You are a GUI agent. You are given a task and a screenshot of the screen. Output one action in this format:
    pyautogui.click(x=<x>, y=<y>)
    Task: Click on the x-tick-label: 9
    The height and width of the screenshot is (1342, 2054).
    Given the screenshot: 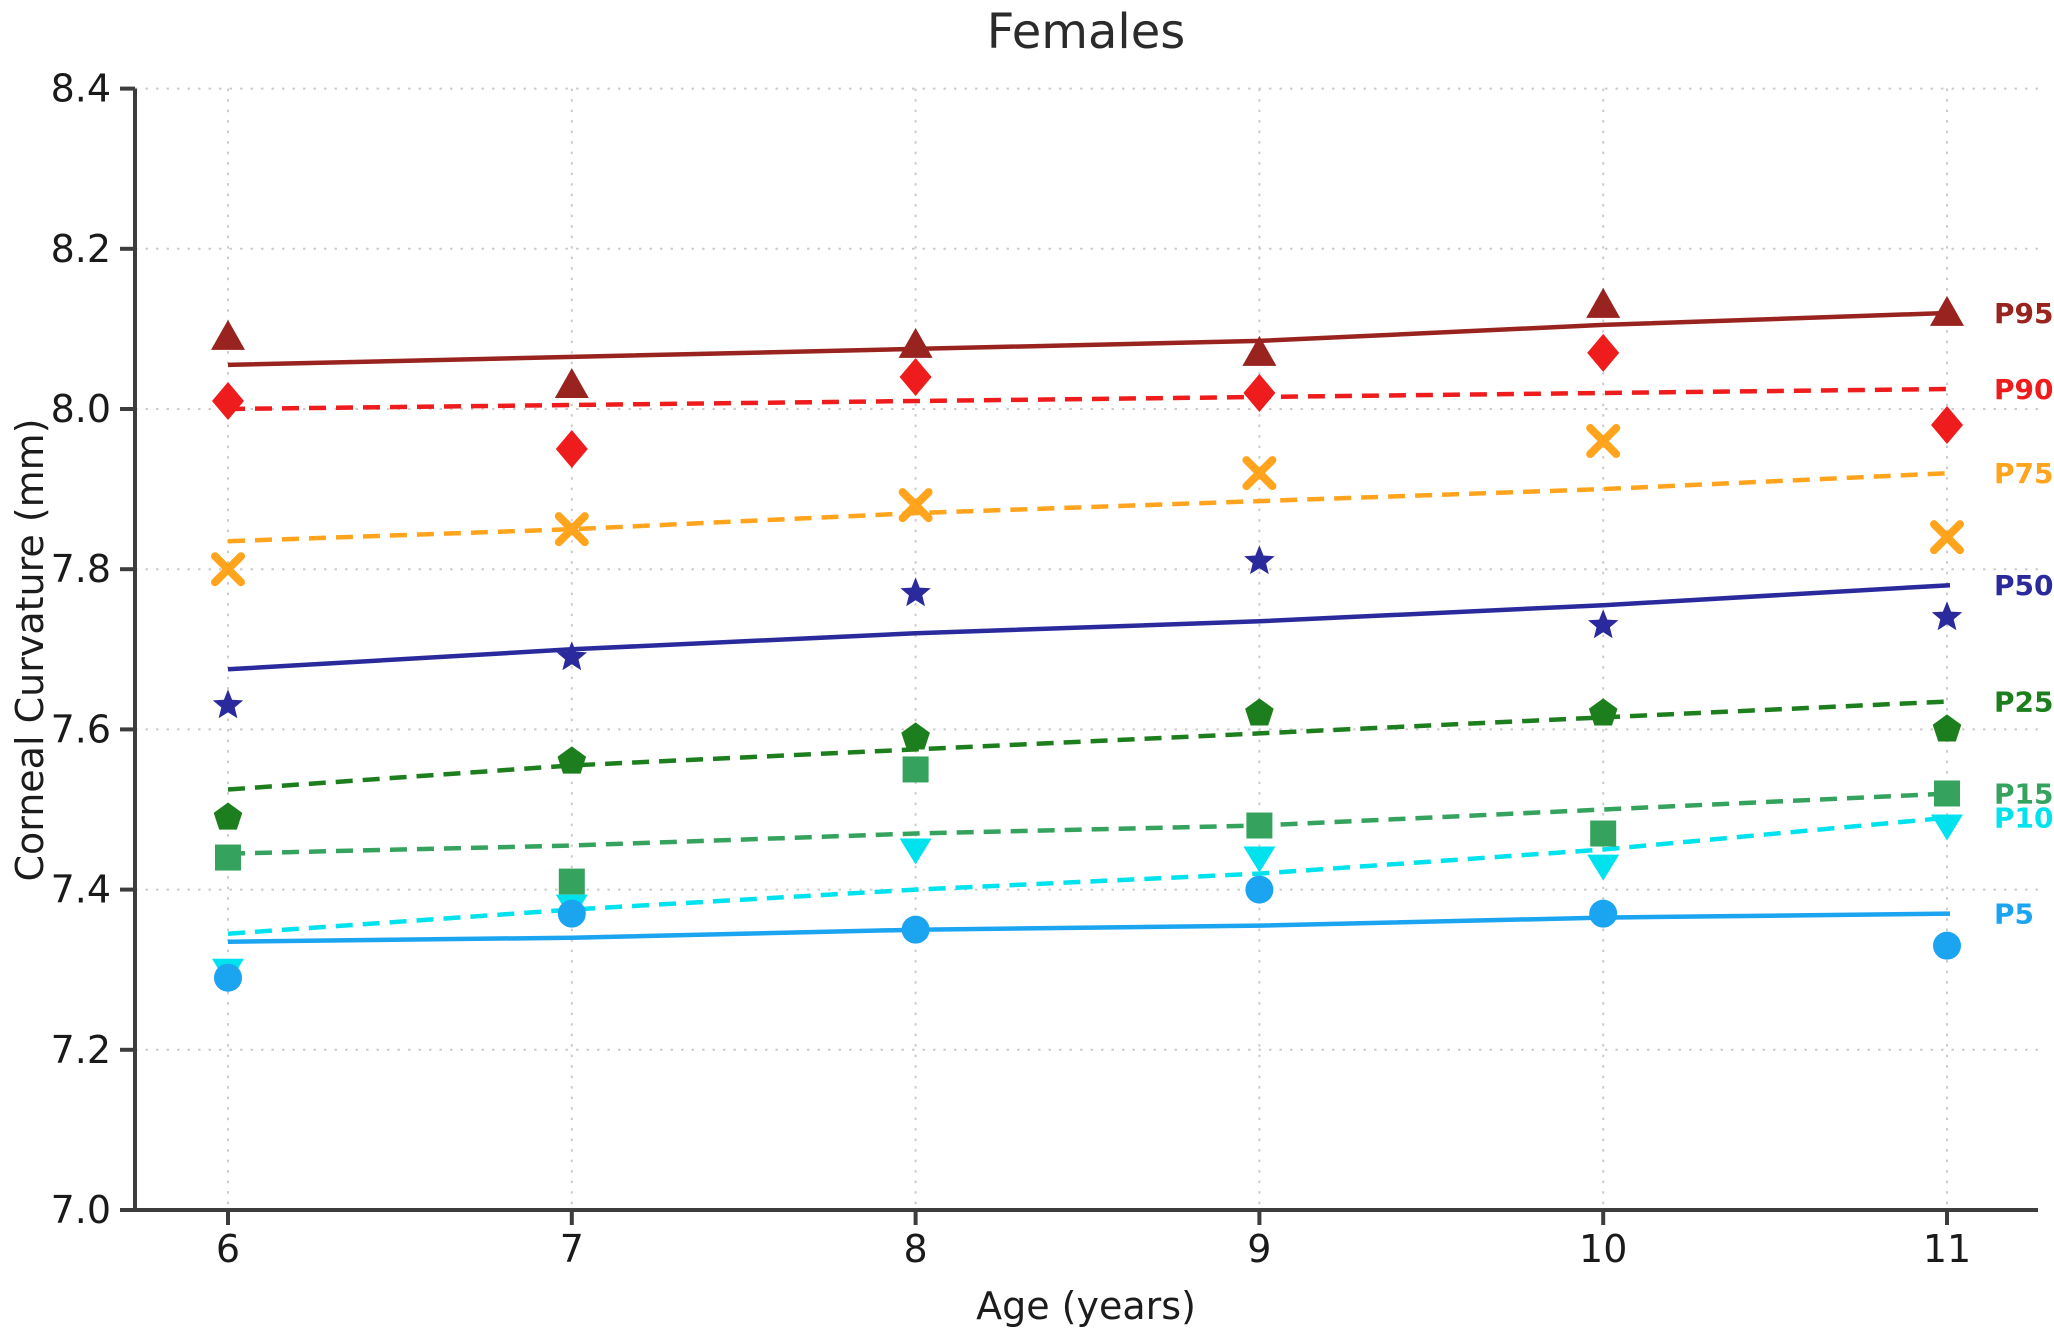 What is the action you would take?
    pyautogui.click(x=1259, y=1249)
    